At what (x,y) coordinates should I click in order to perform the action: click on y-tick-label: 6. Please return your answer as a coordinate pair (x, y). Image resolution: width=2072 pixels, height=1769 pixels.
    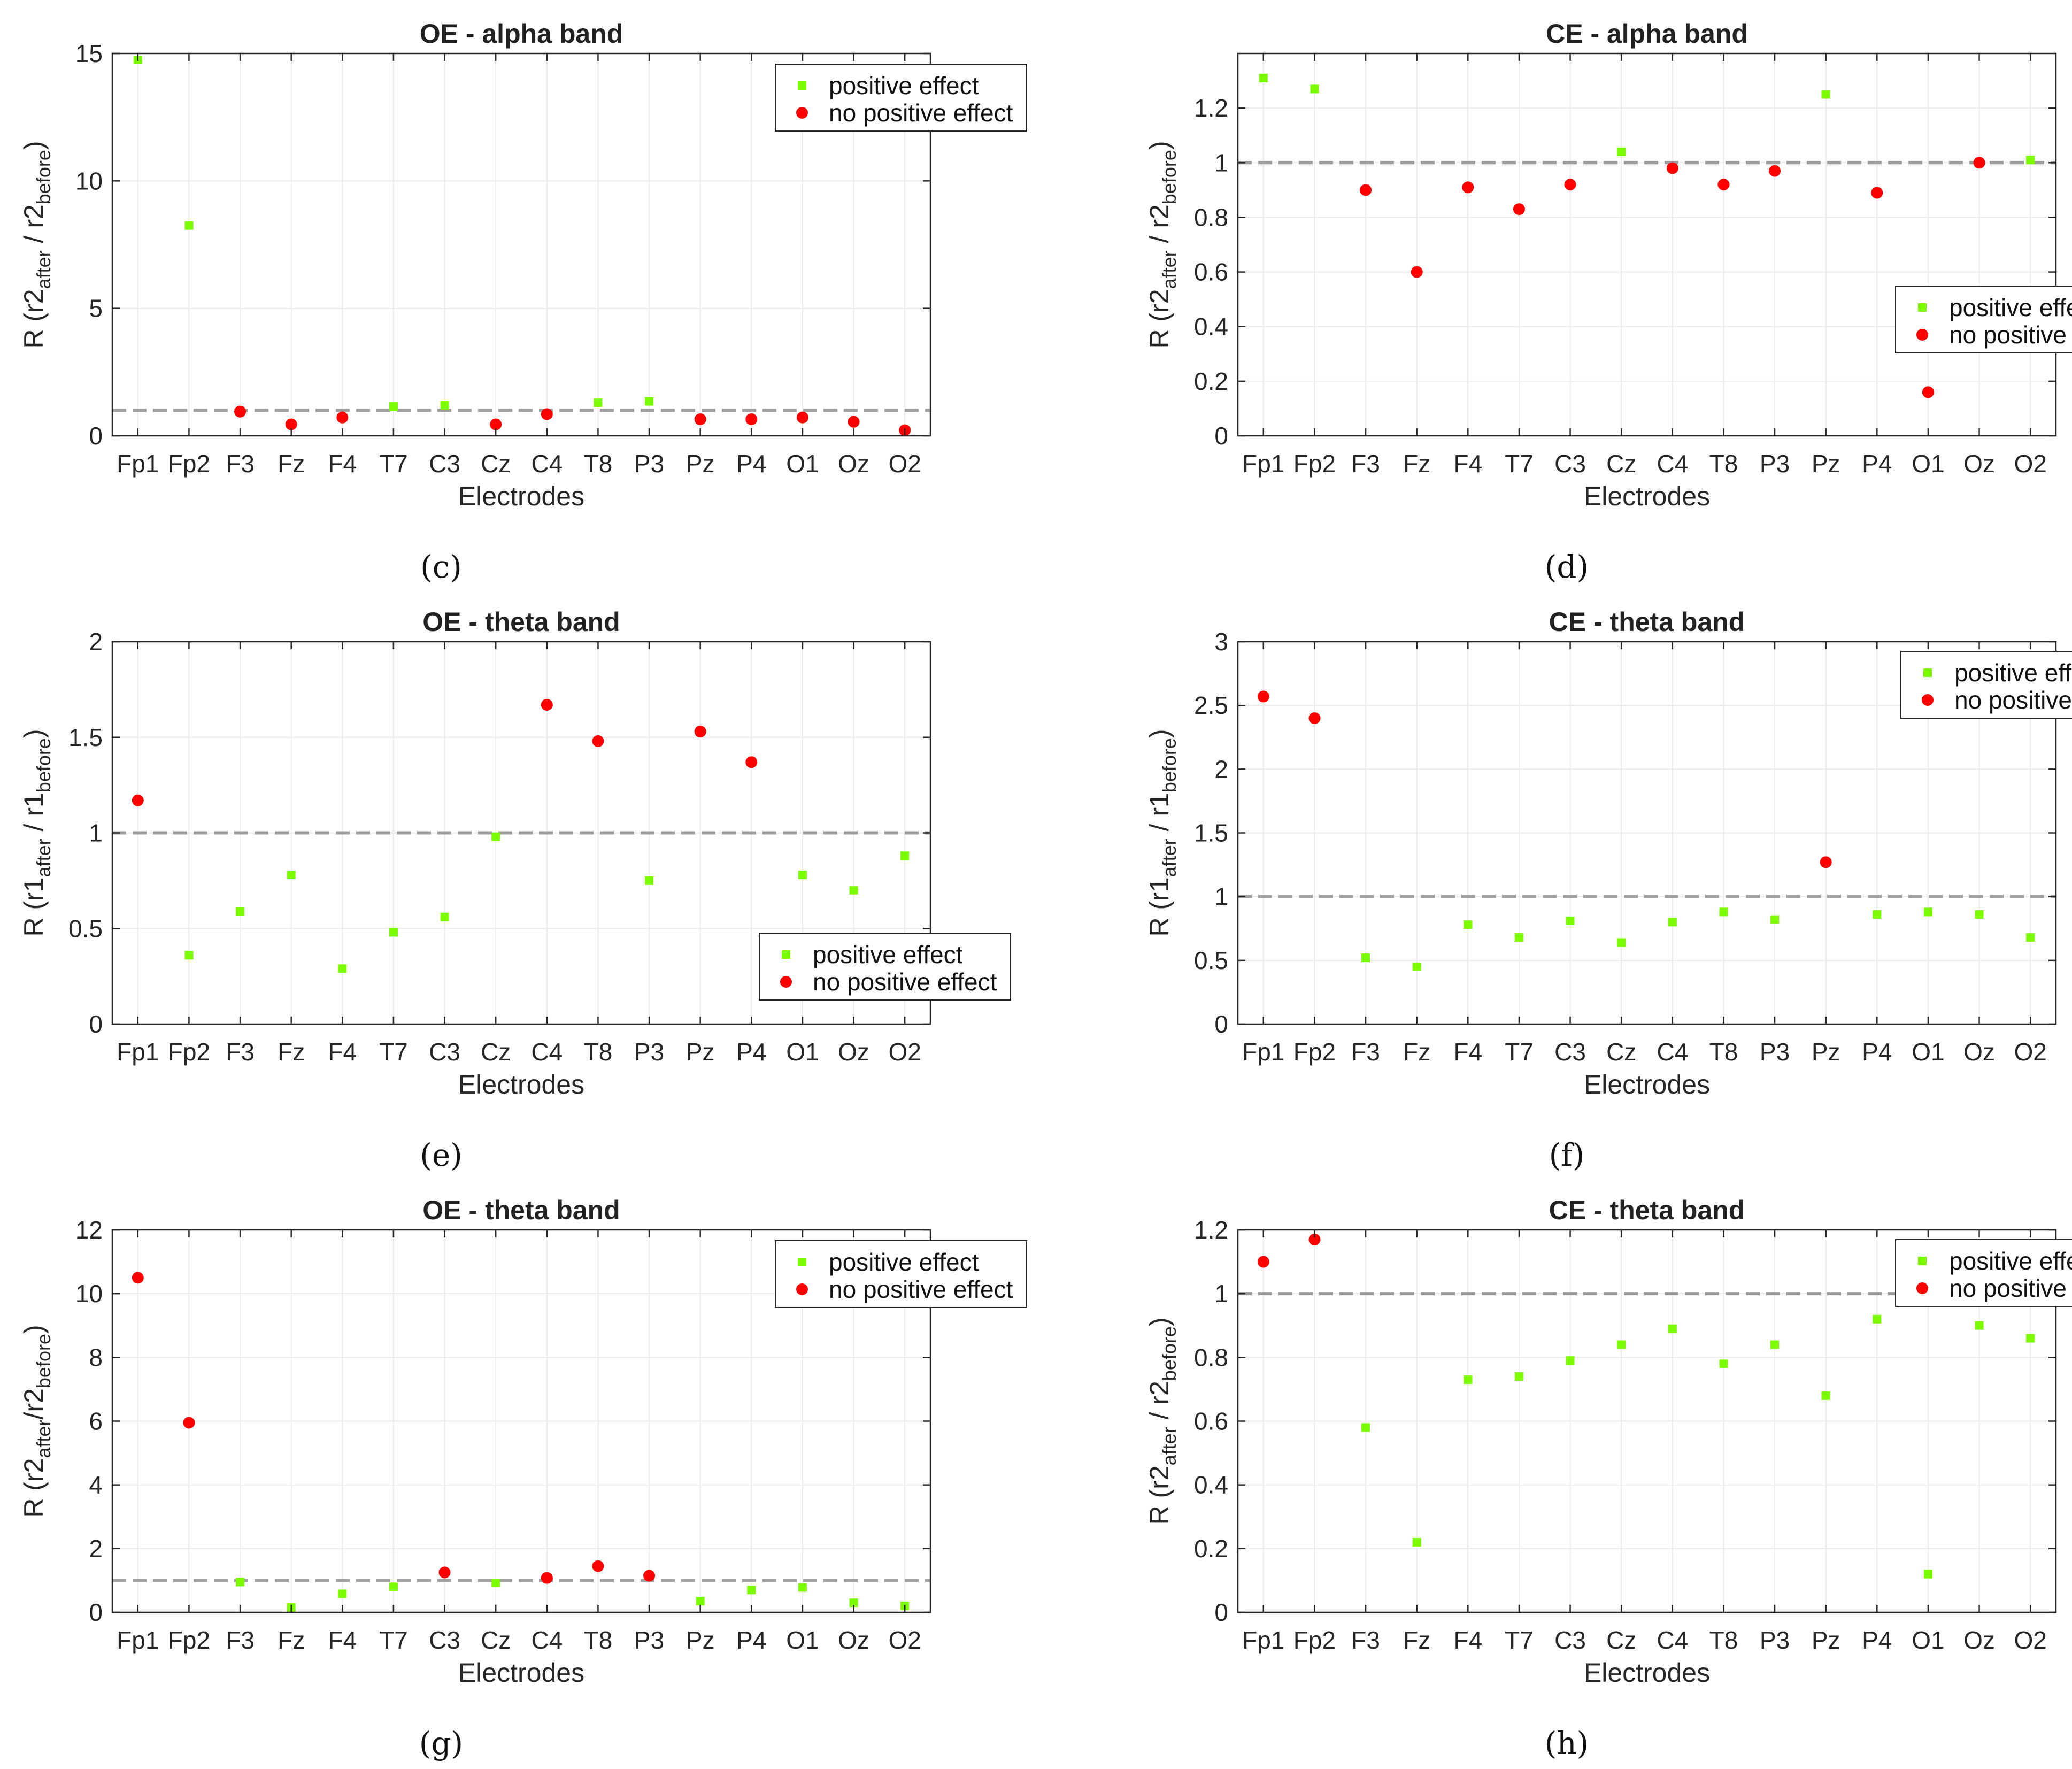
    Looking at the image, I should click on (96, 1421).